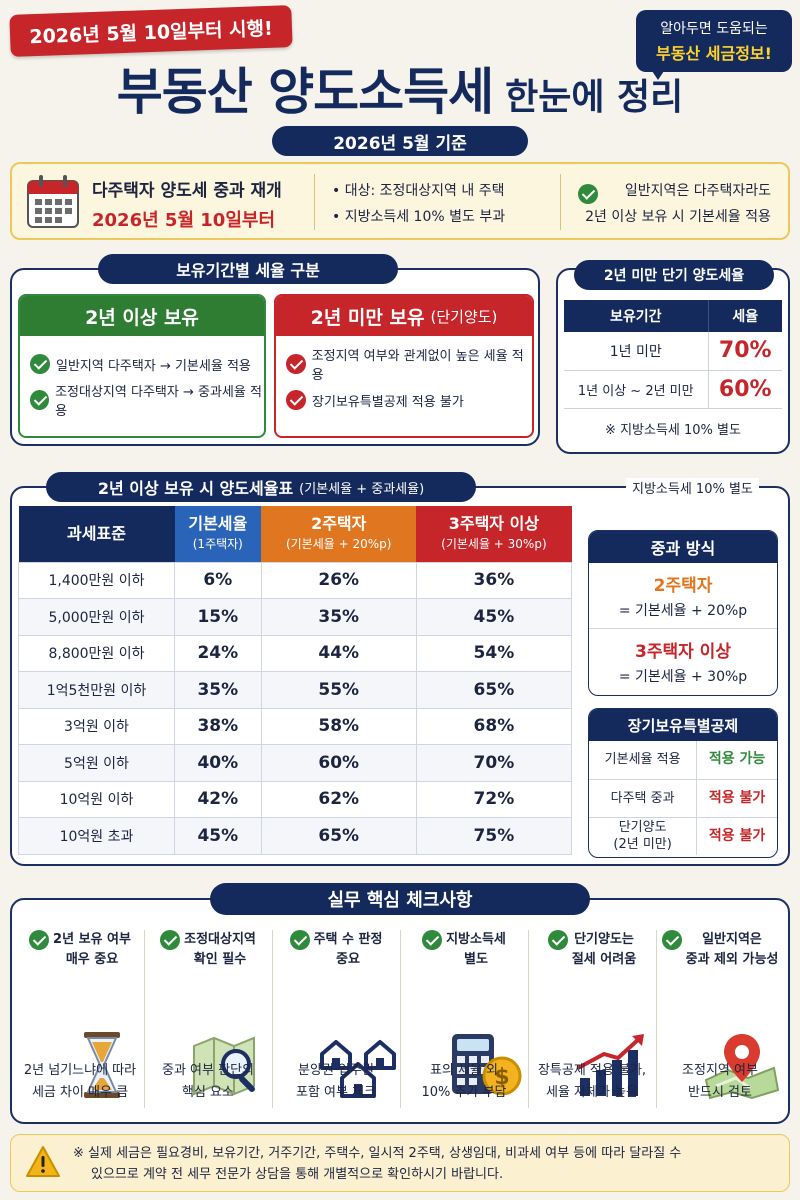  Describe the element at coordinates (494, 726) in the screenshot. I see `rate-cell-value: 68%` at that location.